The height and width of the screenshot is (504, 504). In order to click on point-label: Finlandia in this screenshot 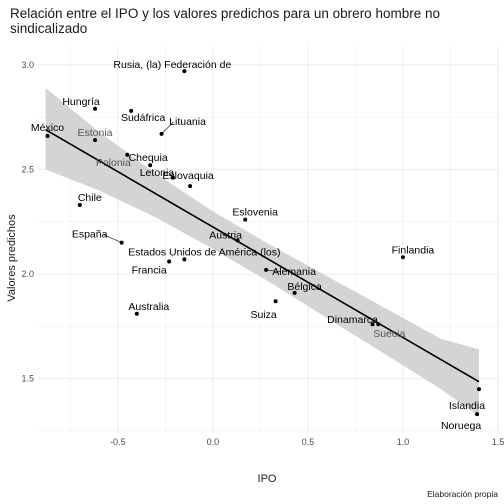, I will do `click(413, 250)`.